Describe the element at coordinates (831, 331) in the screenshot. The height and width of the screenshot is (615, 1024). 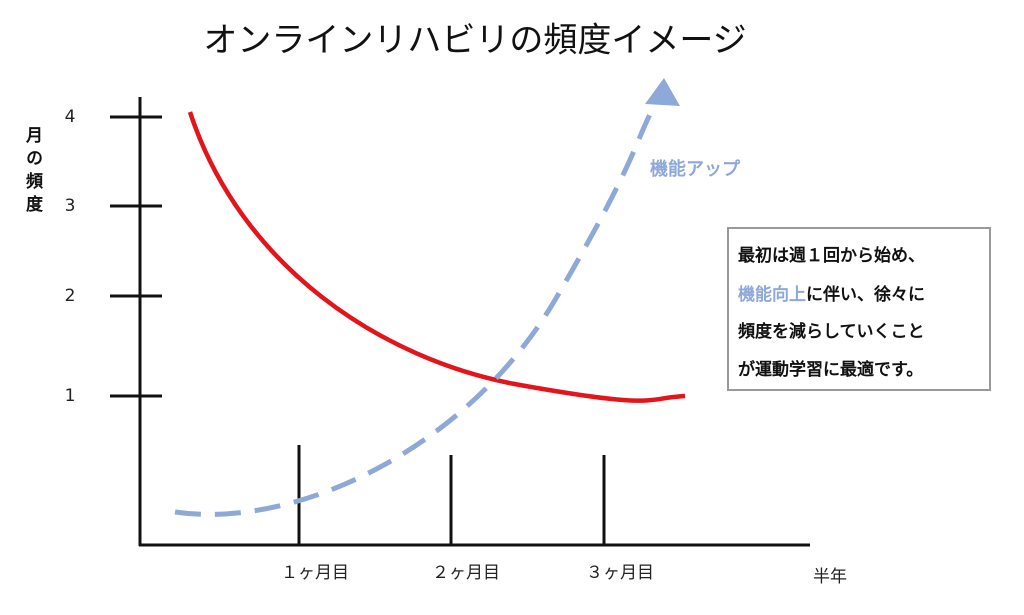
I see `note-line: 頻度を減らしていくこと` at that location.